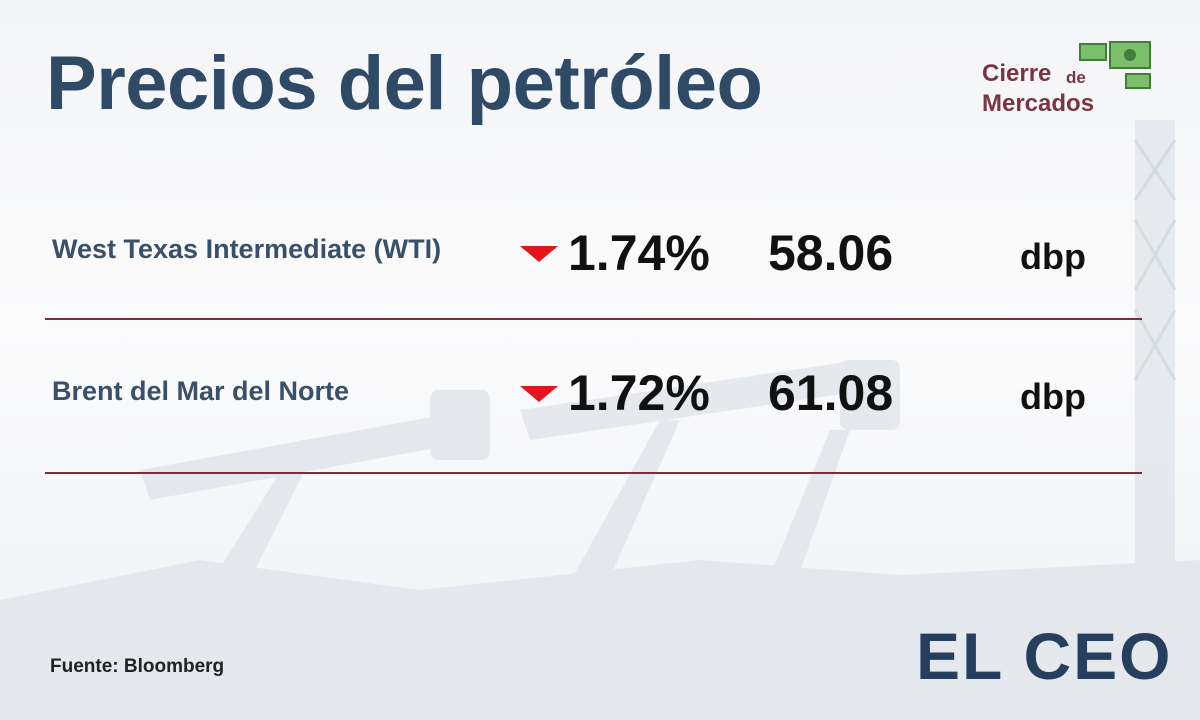 The height and width of the screenshot is (720, 1200). What do you see at coordinates (1017, 73) in the screenshot?
I see `badge-text: Cierre` at bounding box center [1017, 73].